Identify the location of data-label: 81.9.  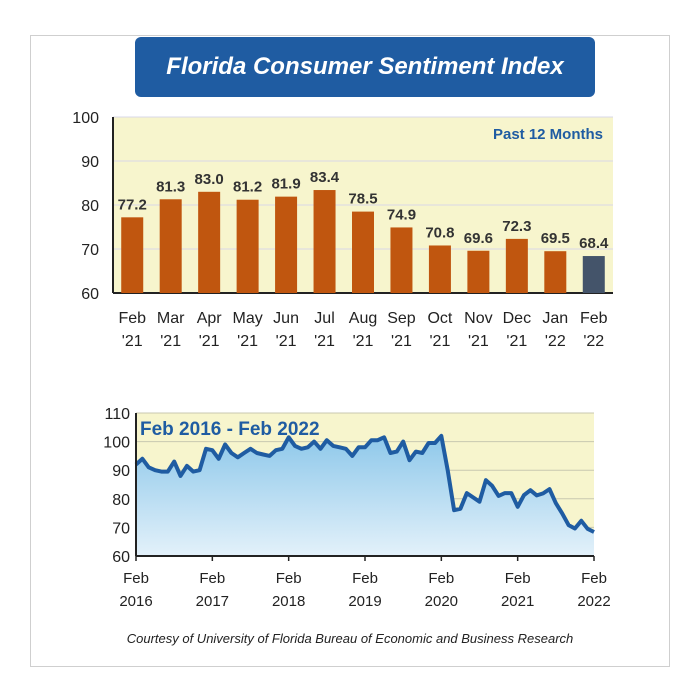
(285, 184).